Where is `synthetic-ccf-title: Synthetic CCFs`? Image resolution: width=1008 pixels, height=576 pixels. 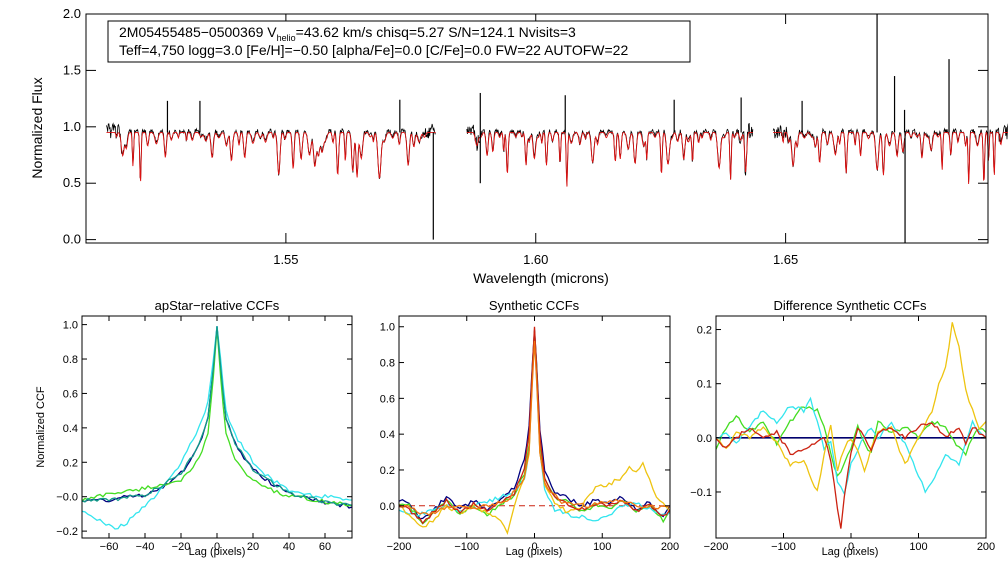 synthetic-ccf-title: Synthetic CCFs is located at coordinates (534, 305).